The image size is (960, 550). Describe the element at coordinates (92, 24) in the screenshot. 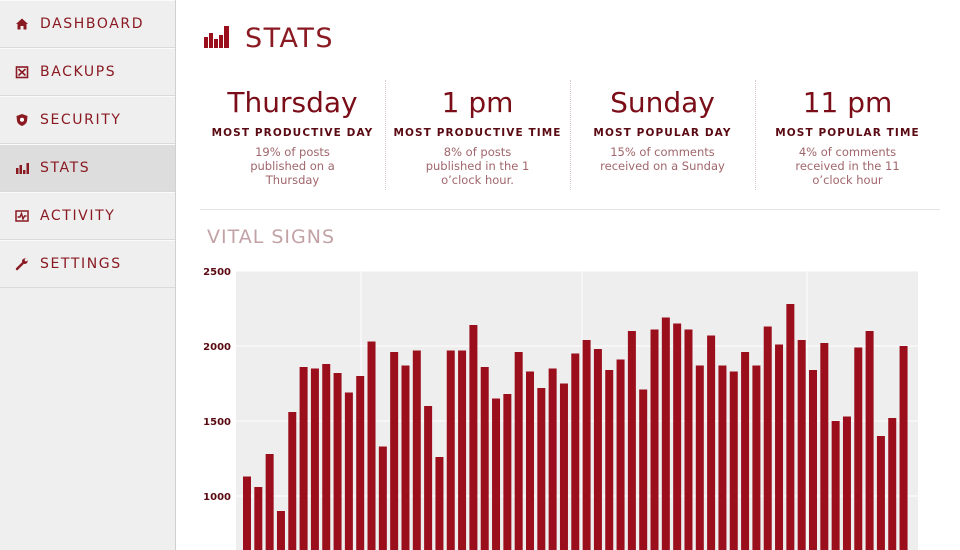

I see `sidebar-item-label: DASHBOARD` at that location.